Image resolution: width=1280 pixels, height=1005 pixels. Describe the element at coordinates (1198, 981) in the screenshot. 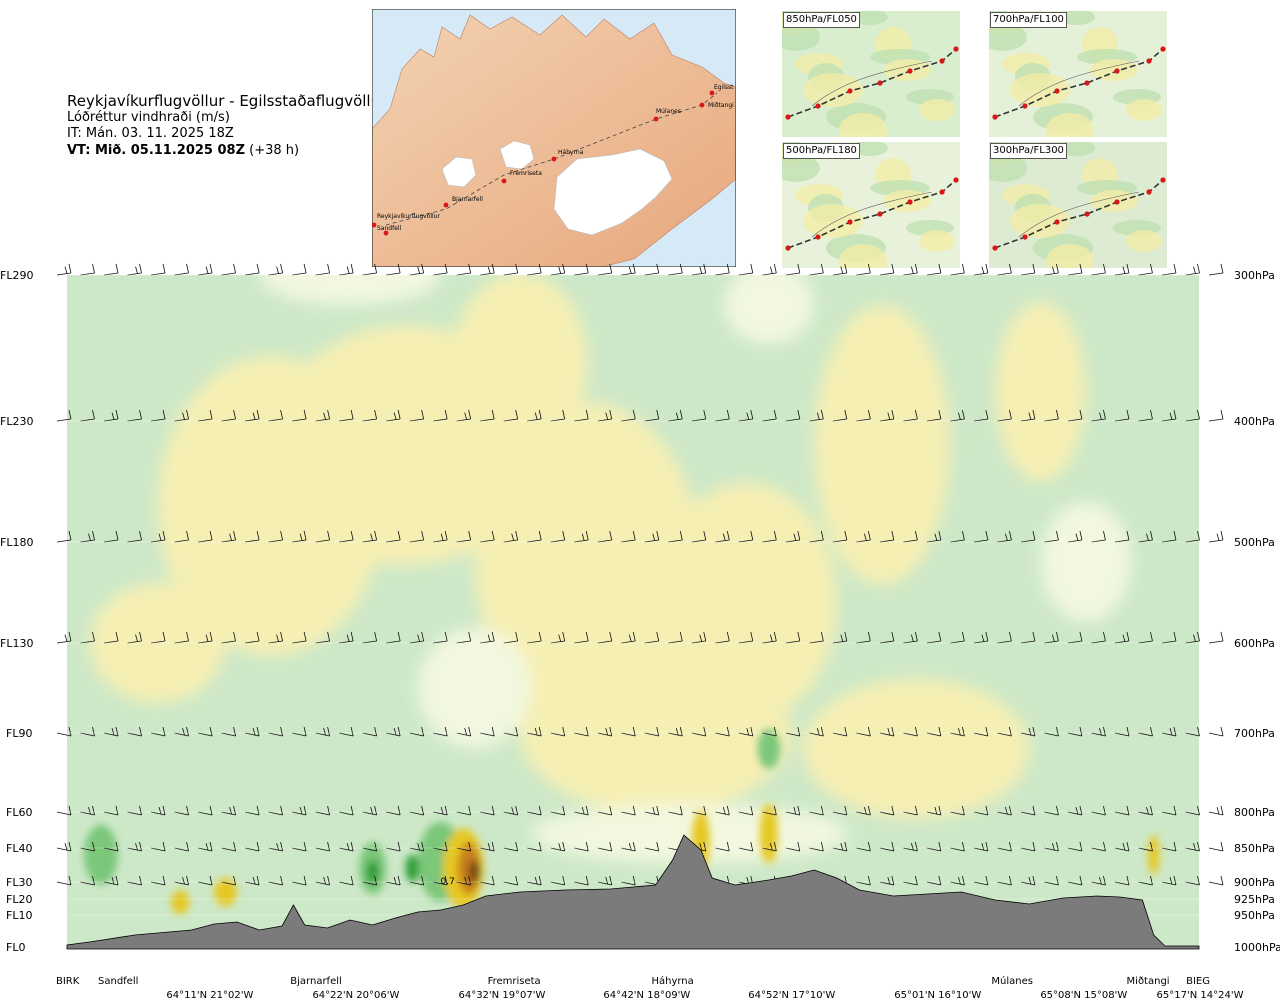

I see `station-label-7: BIEG` at that location.